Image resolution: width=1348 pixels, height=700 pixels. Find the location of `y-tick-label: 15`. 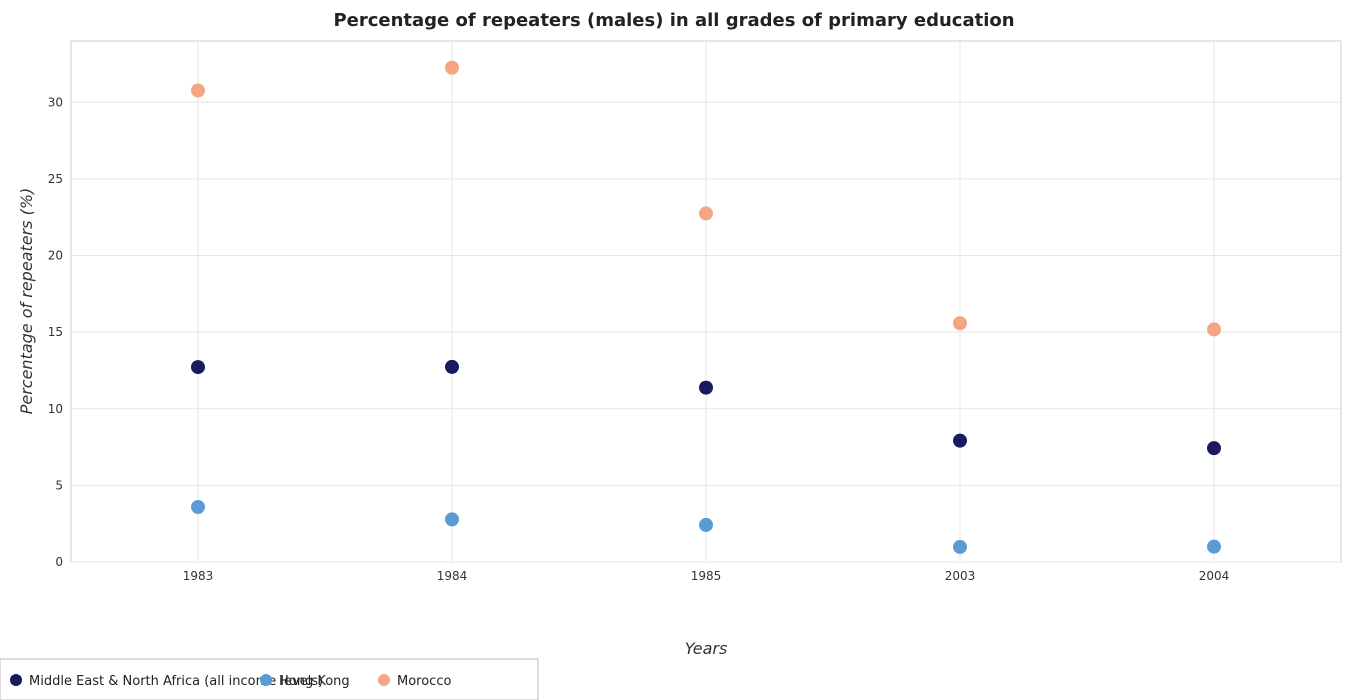

y-tick-label: 15 is located at coordinates (55, 332).